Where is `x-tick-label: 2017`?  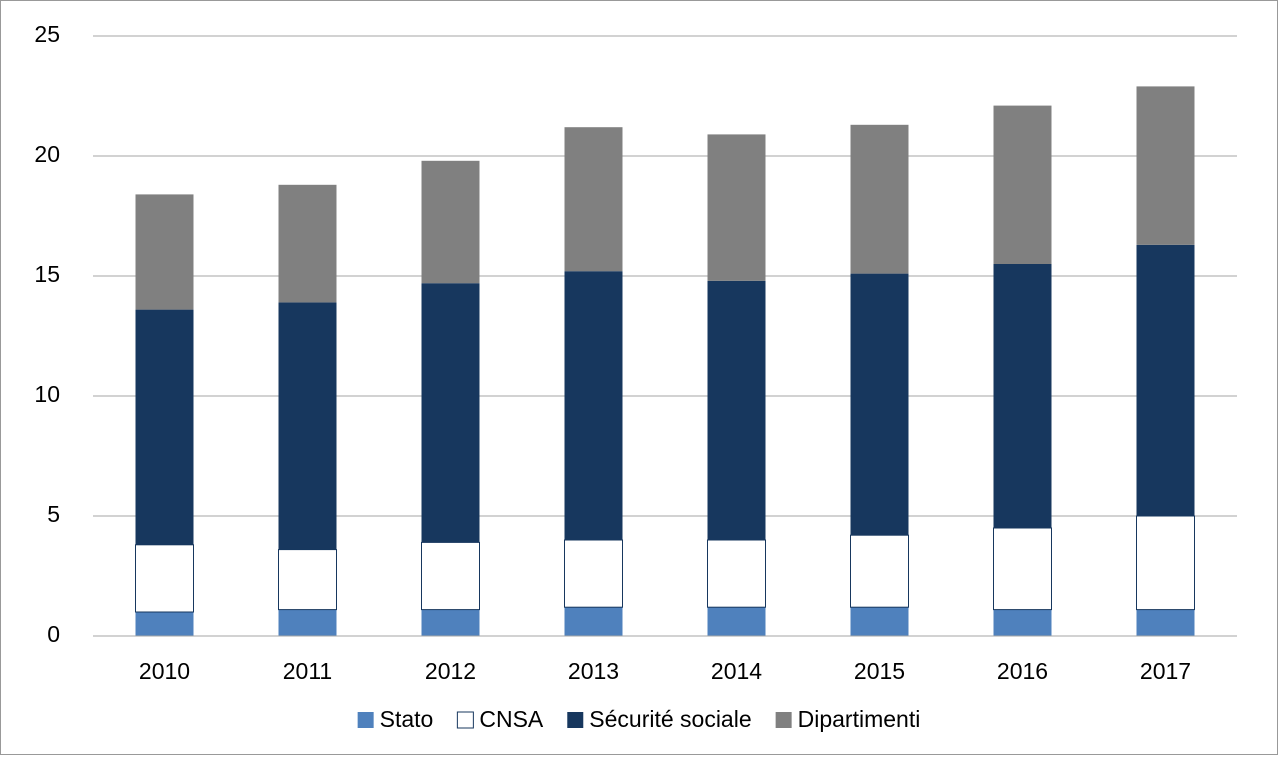
x-tick-label: 2017 is located at coordinates (1165, 671).